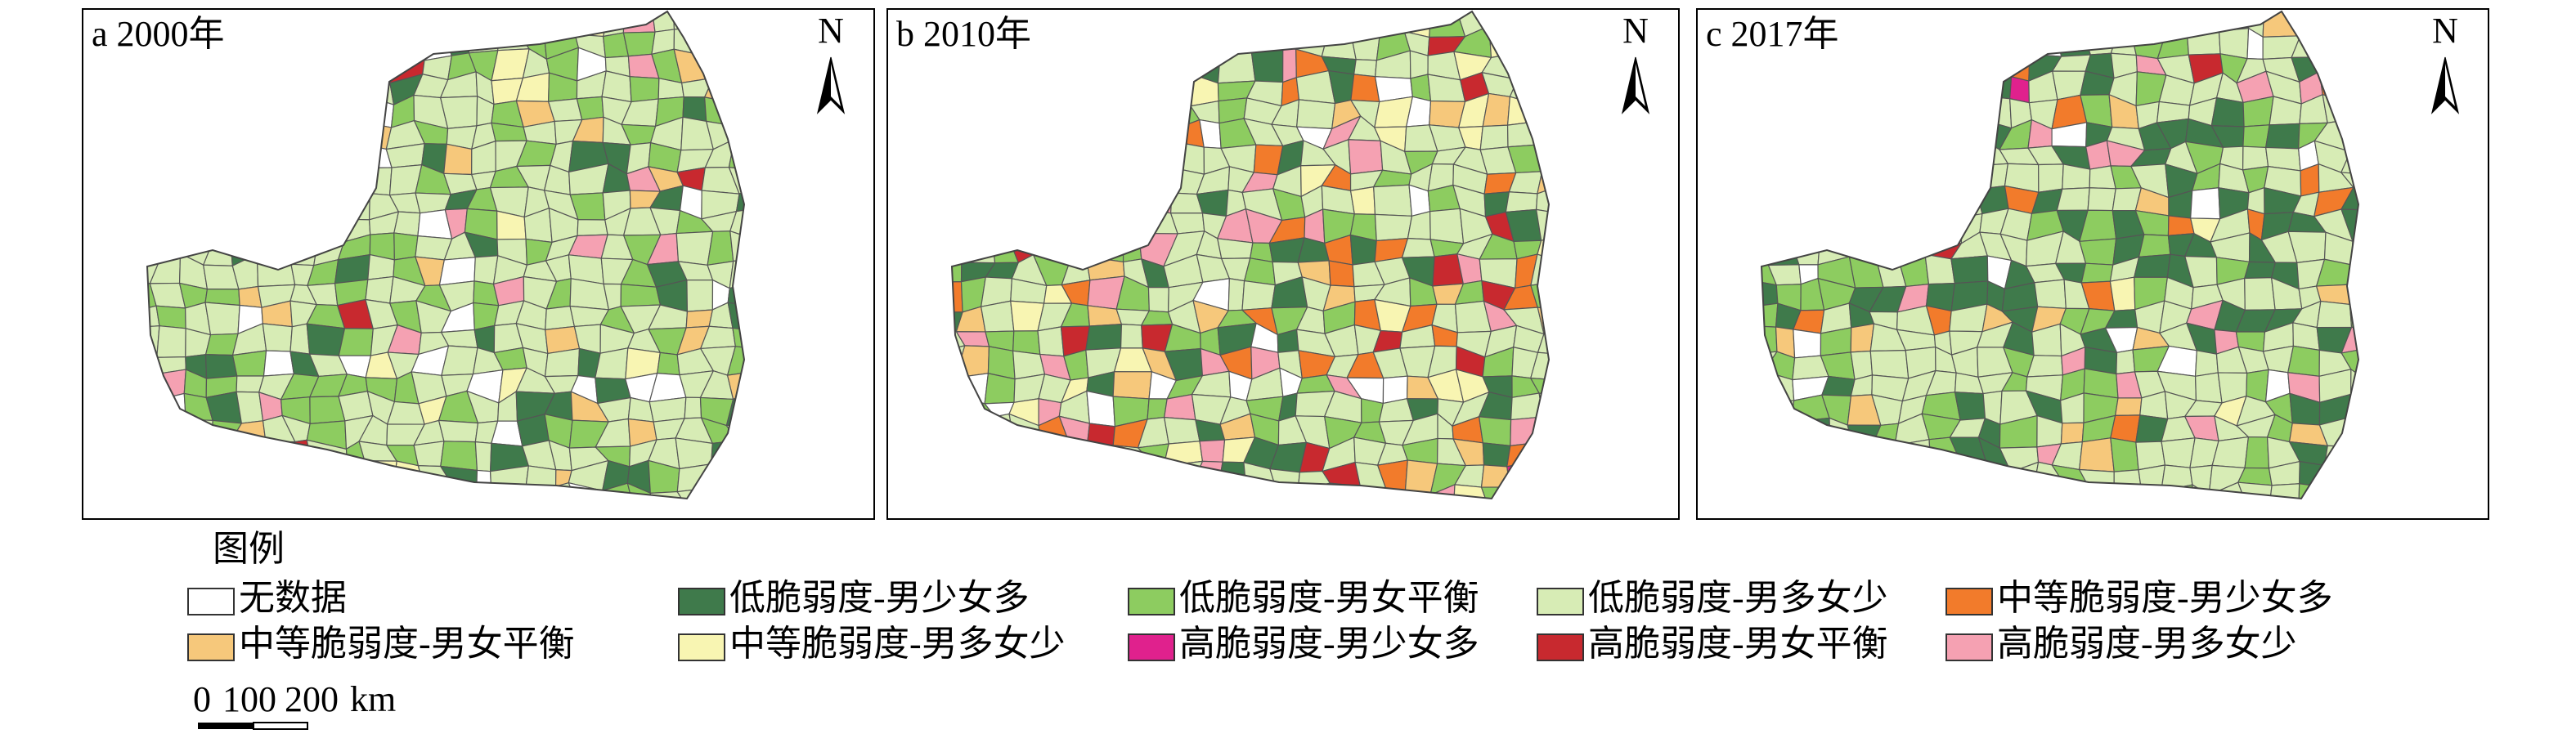 The image size is (2576, 743). Describe the element at coordinates (2147, 644) in the screenshot. I see `legend-label: 高脆弱度-男多女少` at that location.